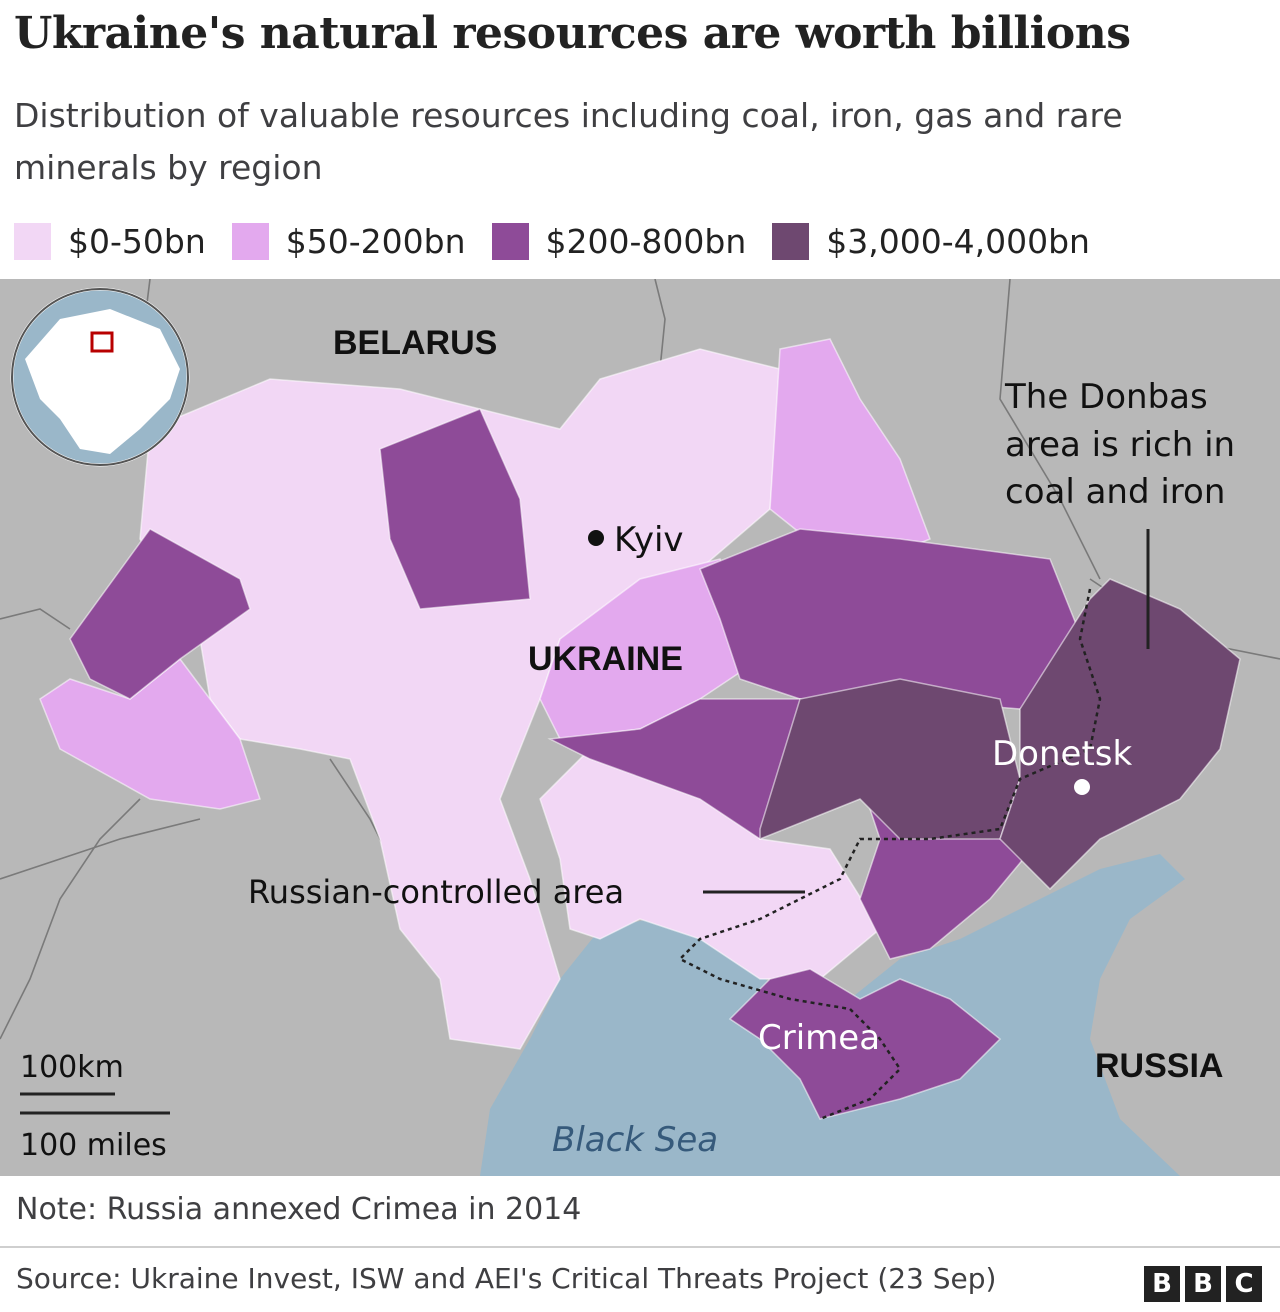 This screenshot has height=1312, width=1280. I want to click on footer-divider, so click(640, 1247).